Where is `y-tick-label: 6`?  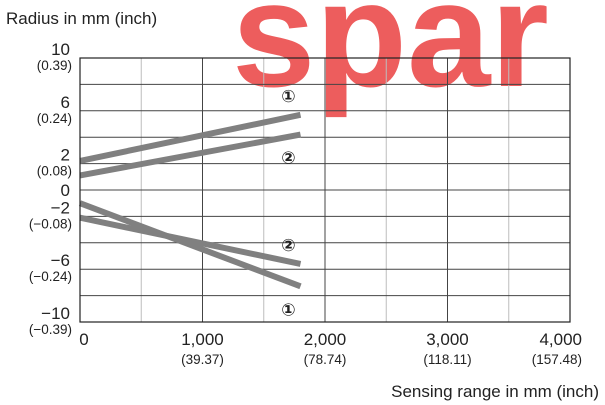 y-tick-label: 6 is located at coordinates (65, 102).